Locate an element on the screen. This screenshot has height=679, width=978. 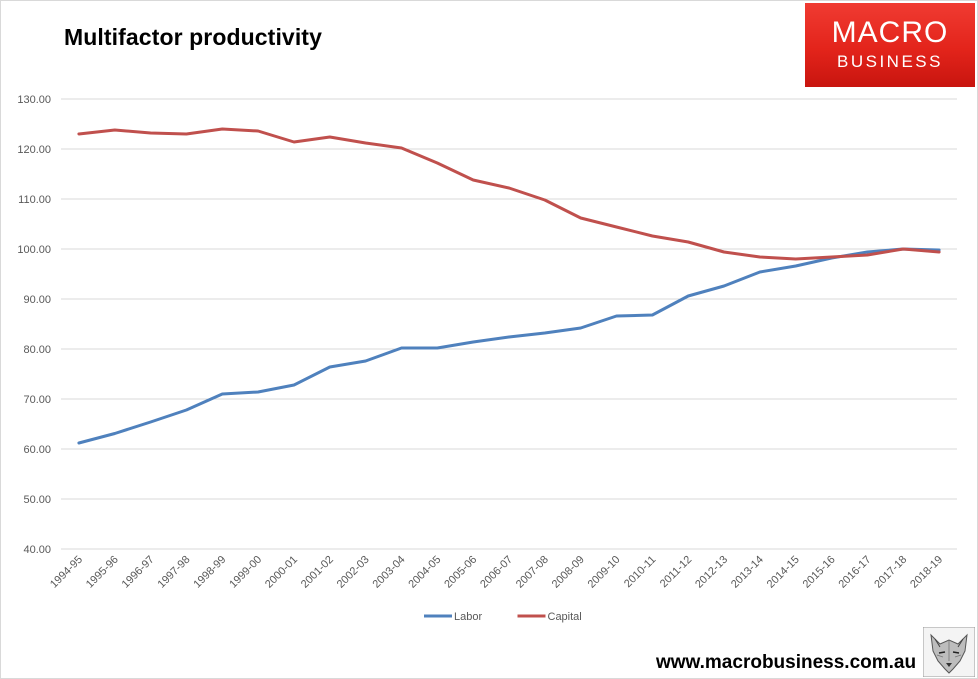
y-tick-label: 110.00 is located at coordinates (34, 200).